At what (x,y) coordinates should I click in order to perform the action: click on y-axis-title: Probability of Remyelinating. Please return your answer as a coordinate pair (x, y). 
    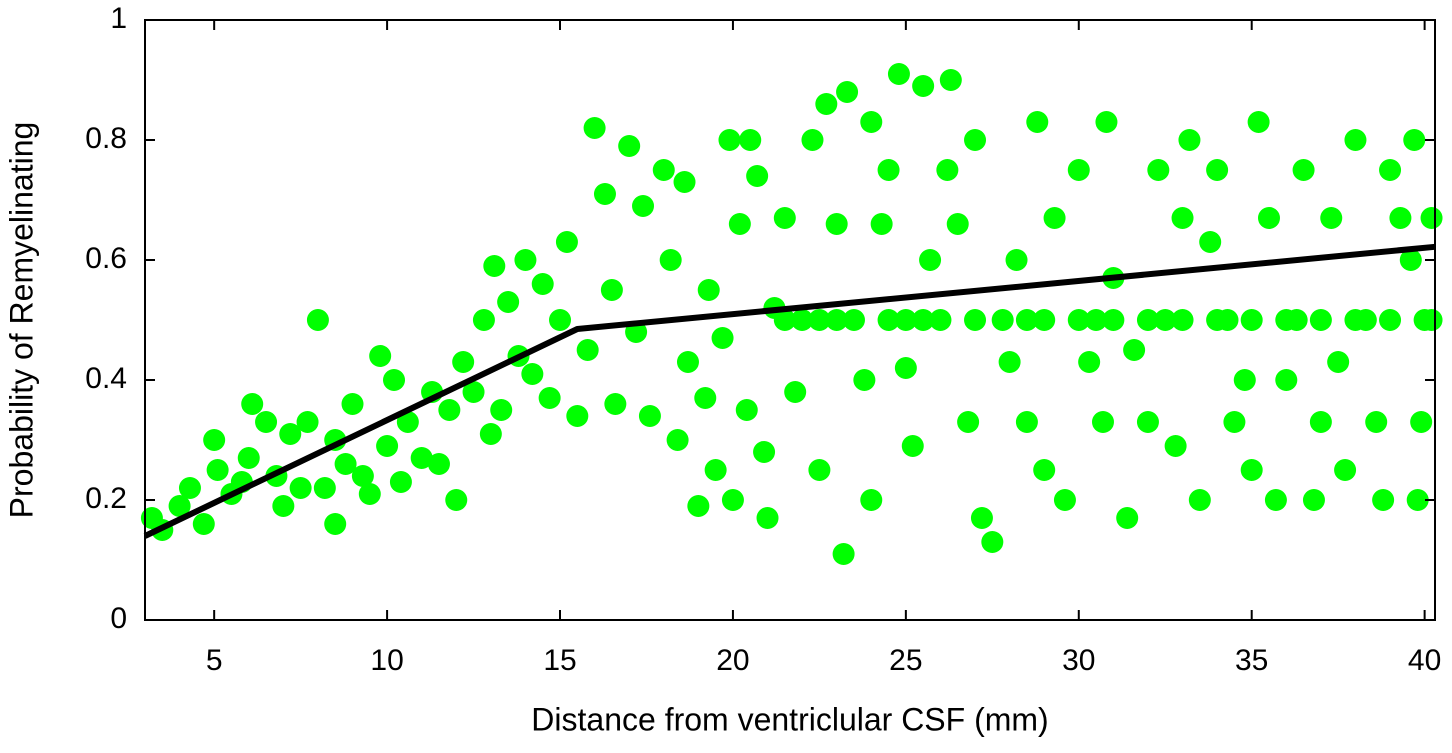
    Looking at the image, I should click on (21, 320).